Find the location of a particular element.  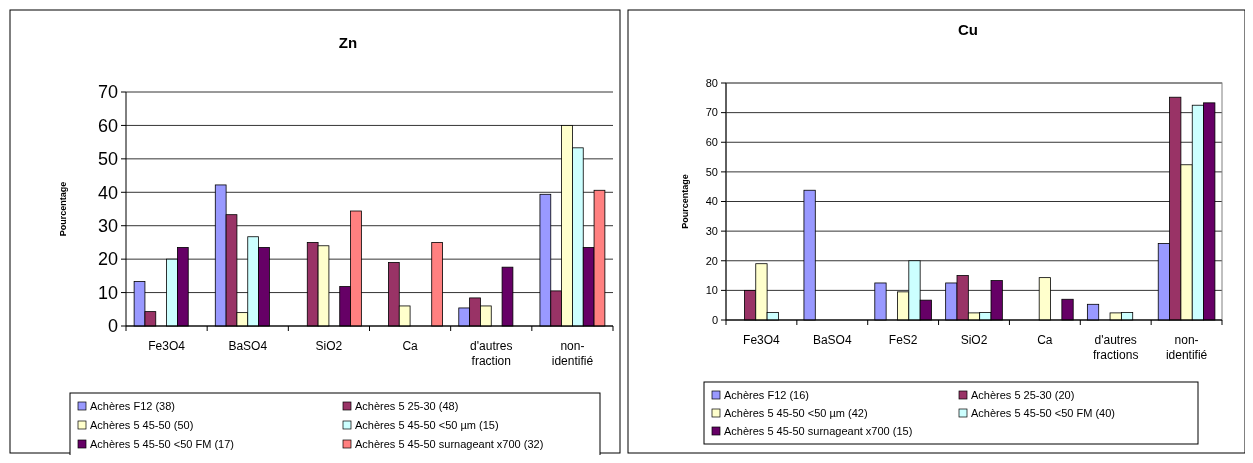

x-tick-label: d'autres fraction is located at coordinates (491, 353).